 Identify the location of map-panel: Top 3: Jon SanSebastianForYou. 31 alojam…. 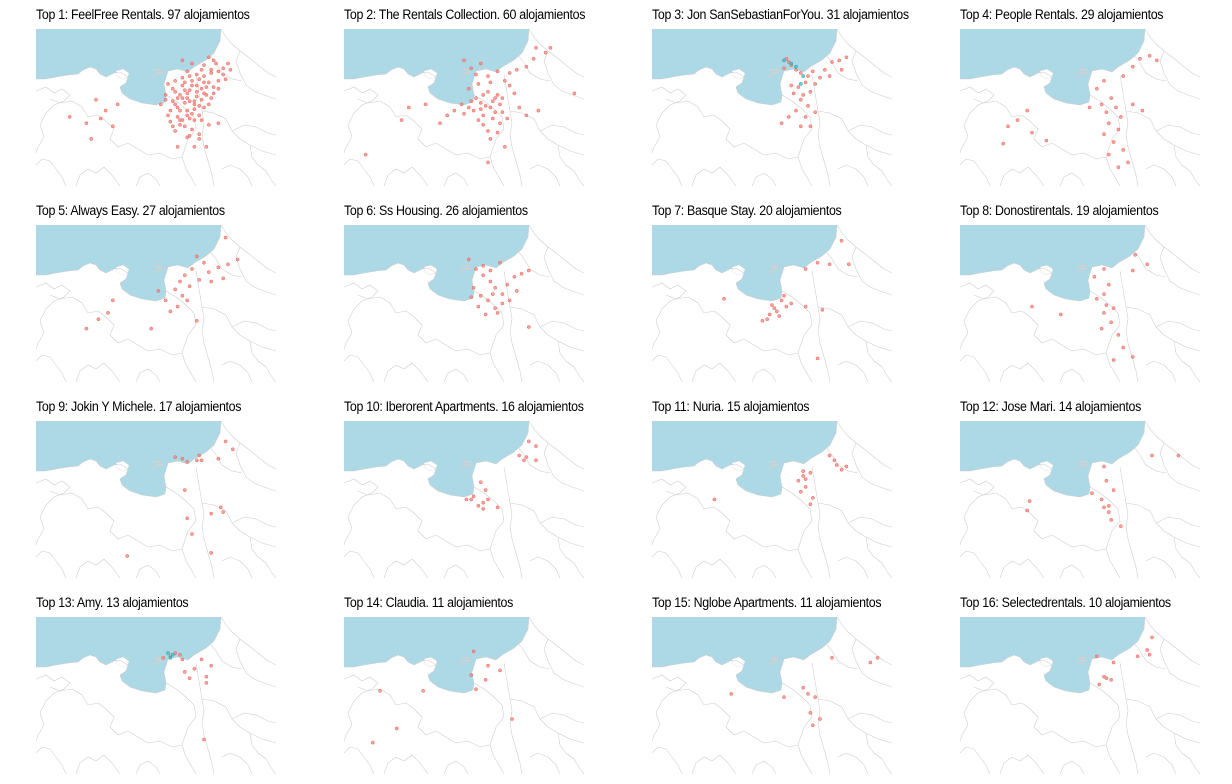
(788, 99).